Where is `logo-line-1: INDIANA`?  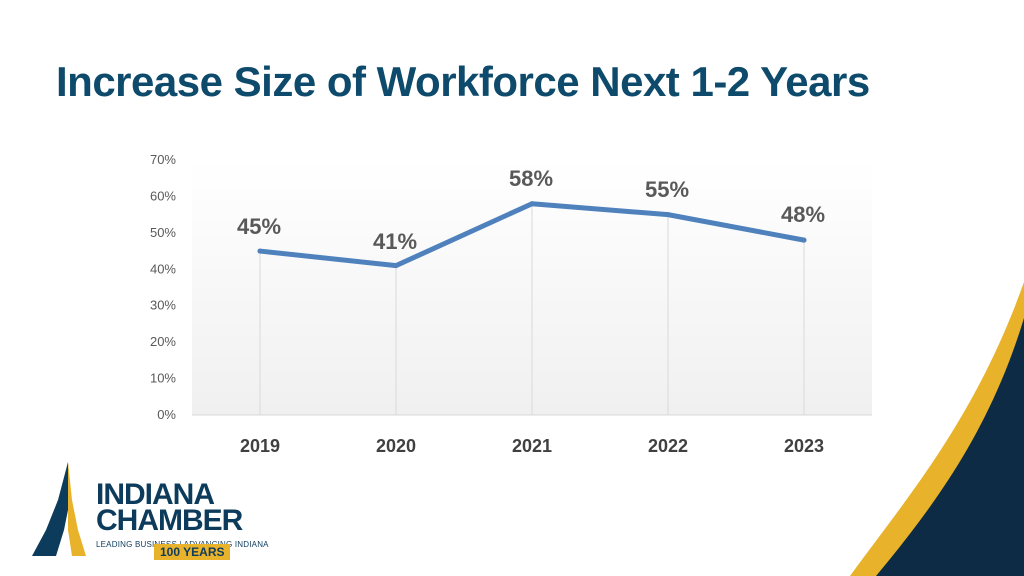 logo-line-1: INDIANA is located at coordinates (155, 494).